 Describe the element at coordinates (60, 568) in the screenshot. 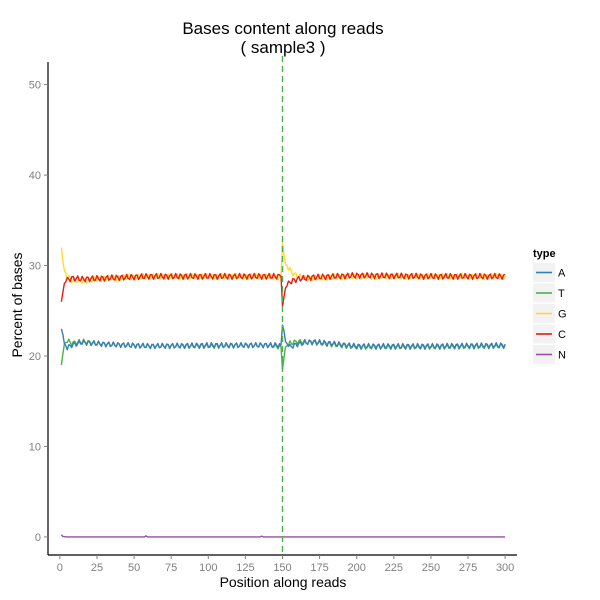

I see `x-tick-label: 0` at that location.